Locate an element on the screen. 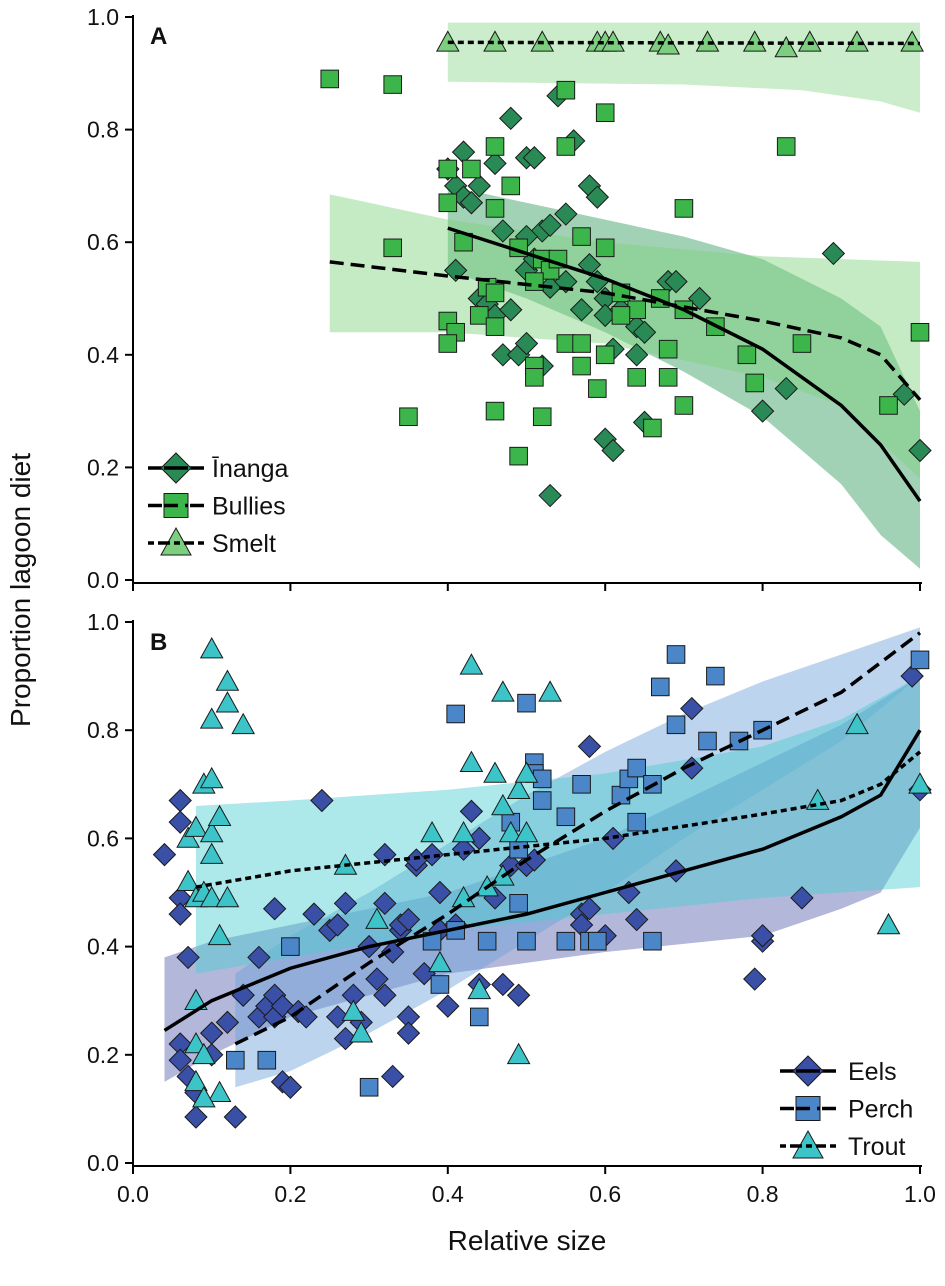  legend-label: Īnanga is located at coordinates (250, 469).